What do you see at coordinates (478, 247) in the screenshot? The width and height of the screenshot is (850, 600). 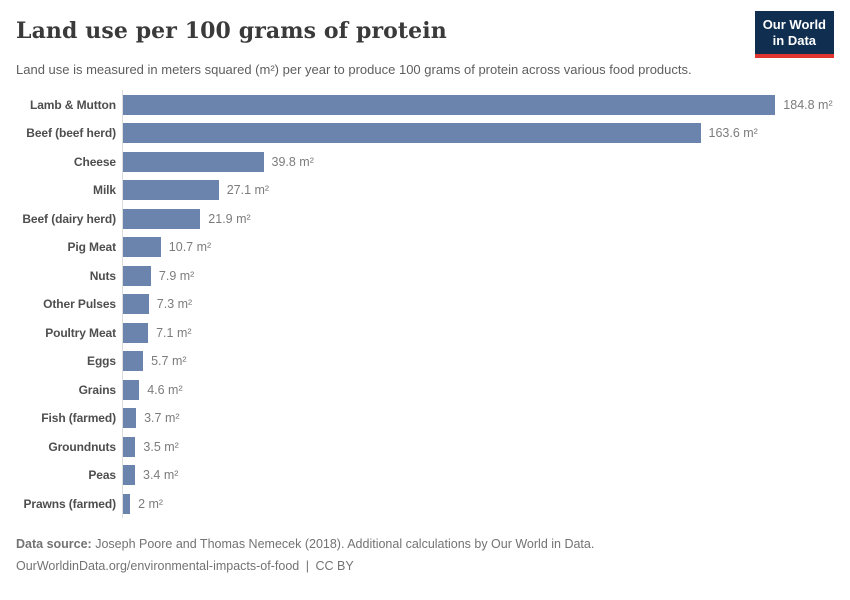 I see `bar-track: 10.7 m²` at bounding box center [478, 247].